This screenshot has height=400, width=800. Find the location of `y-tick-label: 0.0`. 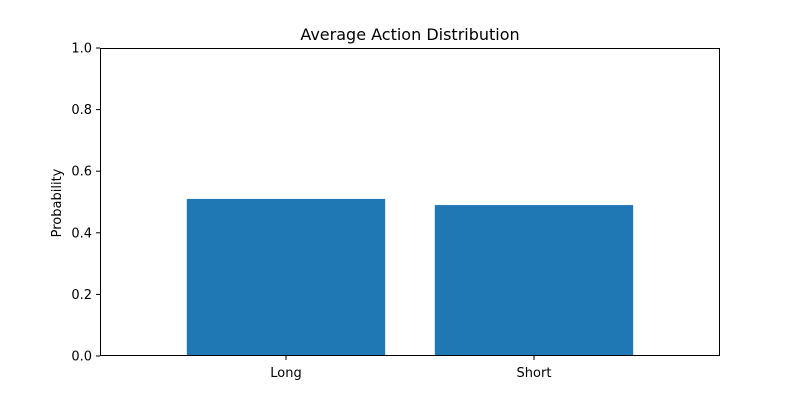

y-tick-label: 0.0 is located at coordinates (81, 357).